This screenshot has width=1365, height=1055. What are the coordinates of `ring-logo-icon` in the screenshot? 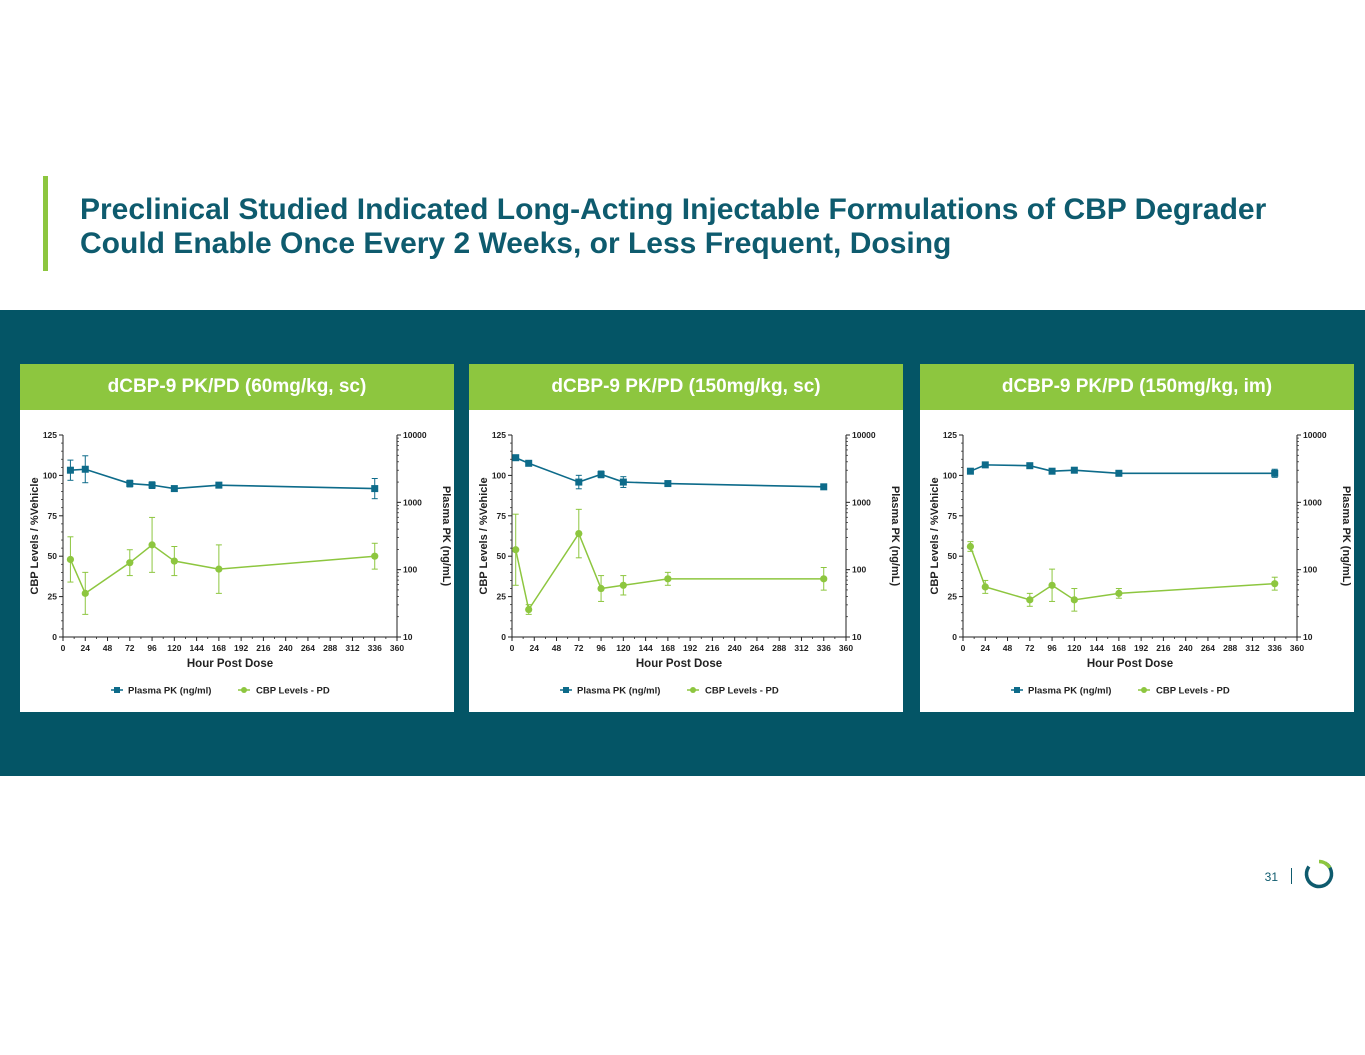 It's located at (1319, 874).